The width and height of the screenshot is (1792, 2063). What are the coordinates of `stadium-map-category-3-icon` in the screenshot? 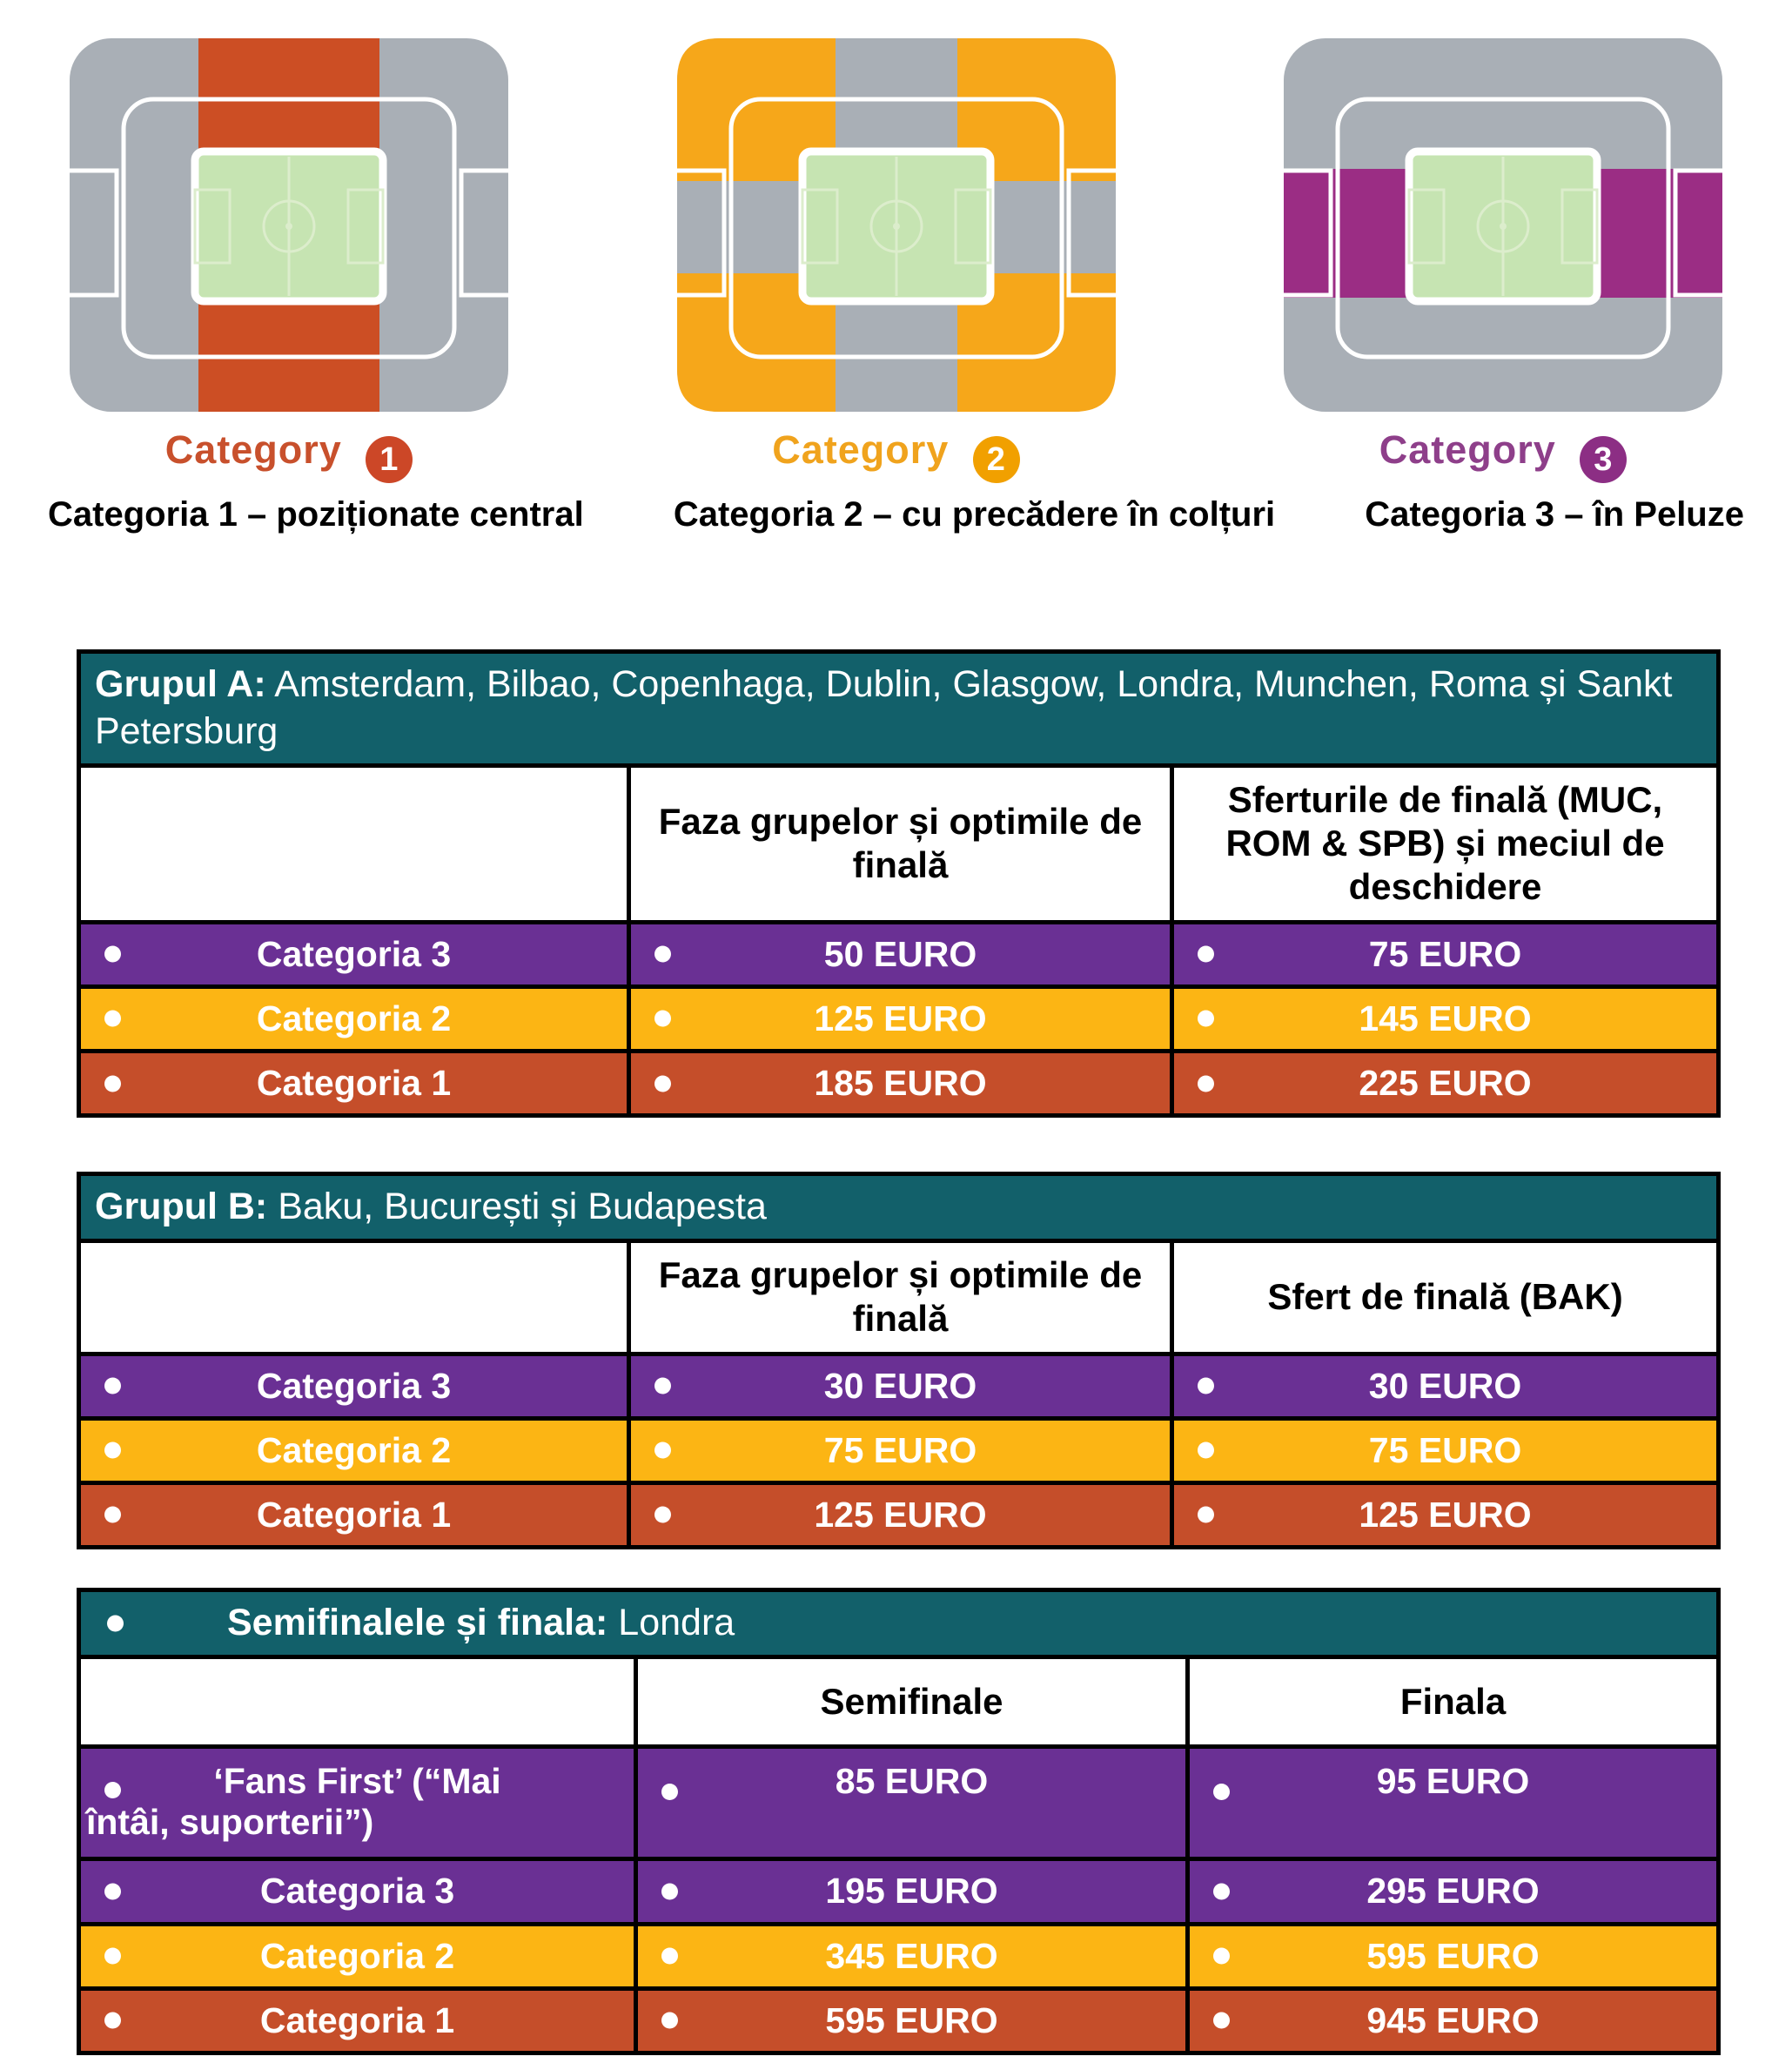 It's located at (1503, 225).